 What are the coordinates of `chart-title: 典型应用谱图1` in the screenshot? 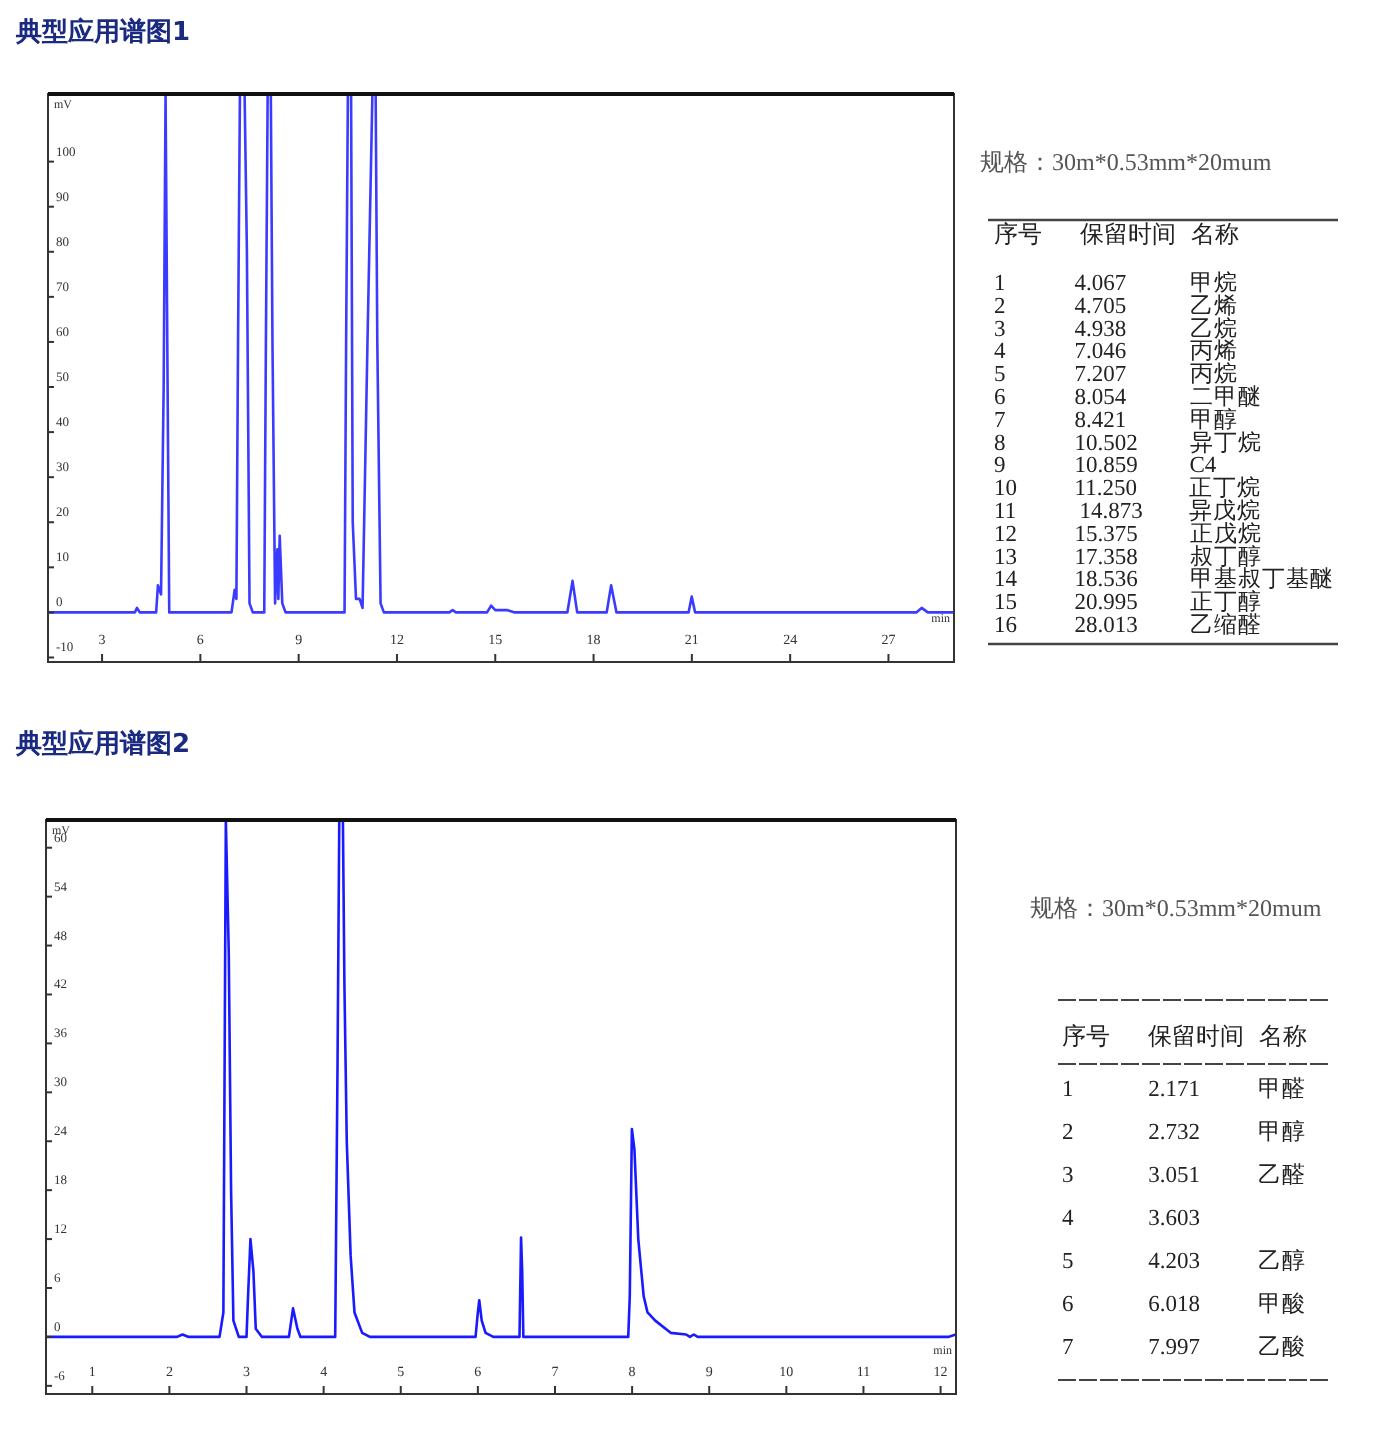 It's located at (102, 32).